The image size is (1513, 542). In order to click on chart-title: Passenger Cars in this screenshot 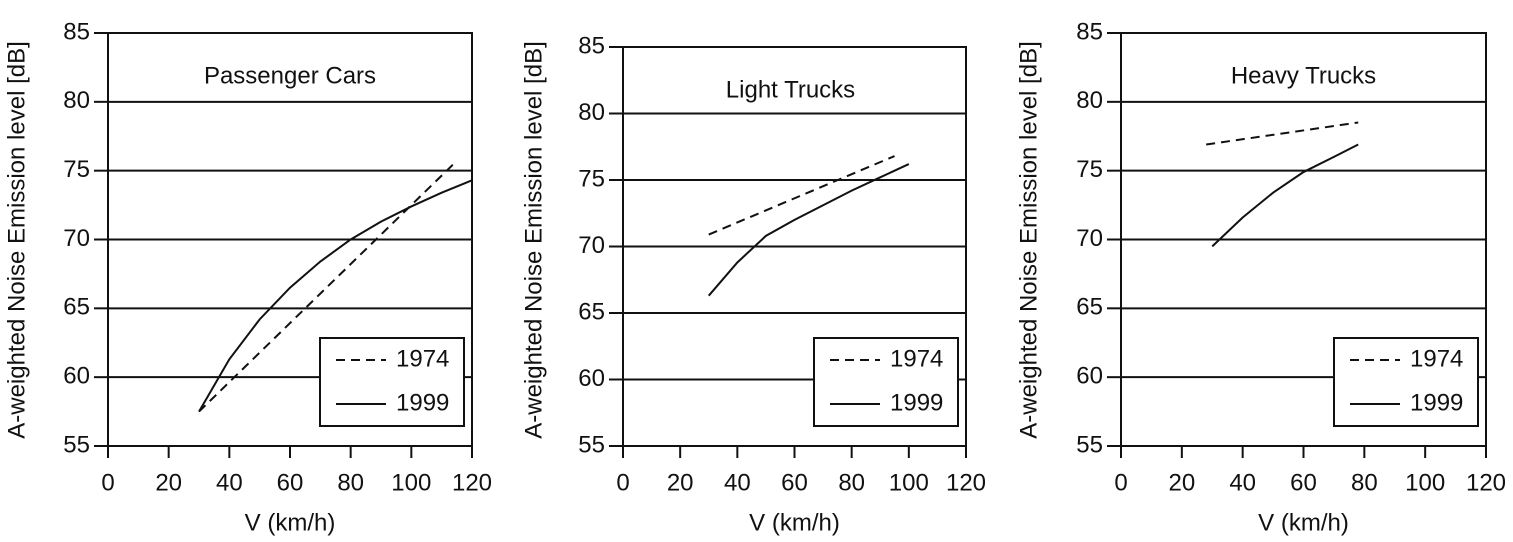, I will do `click(290, 75)`.